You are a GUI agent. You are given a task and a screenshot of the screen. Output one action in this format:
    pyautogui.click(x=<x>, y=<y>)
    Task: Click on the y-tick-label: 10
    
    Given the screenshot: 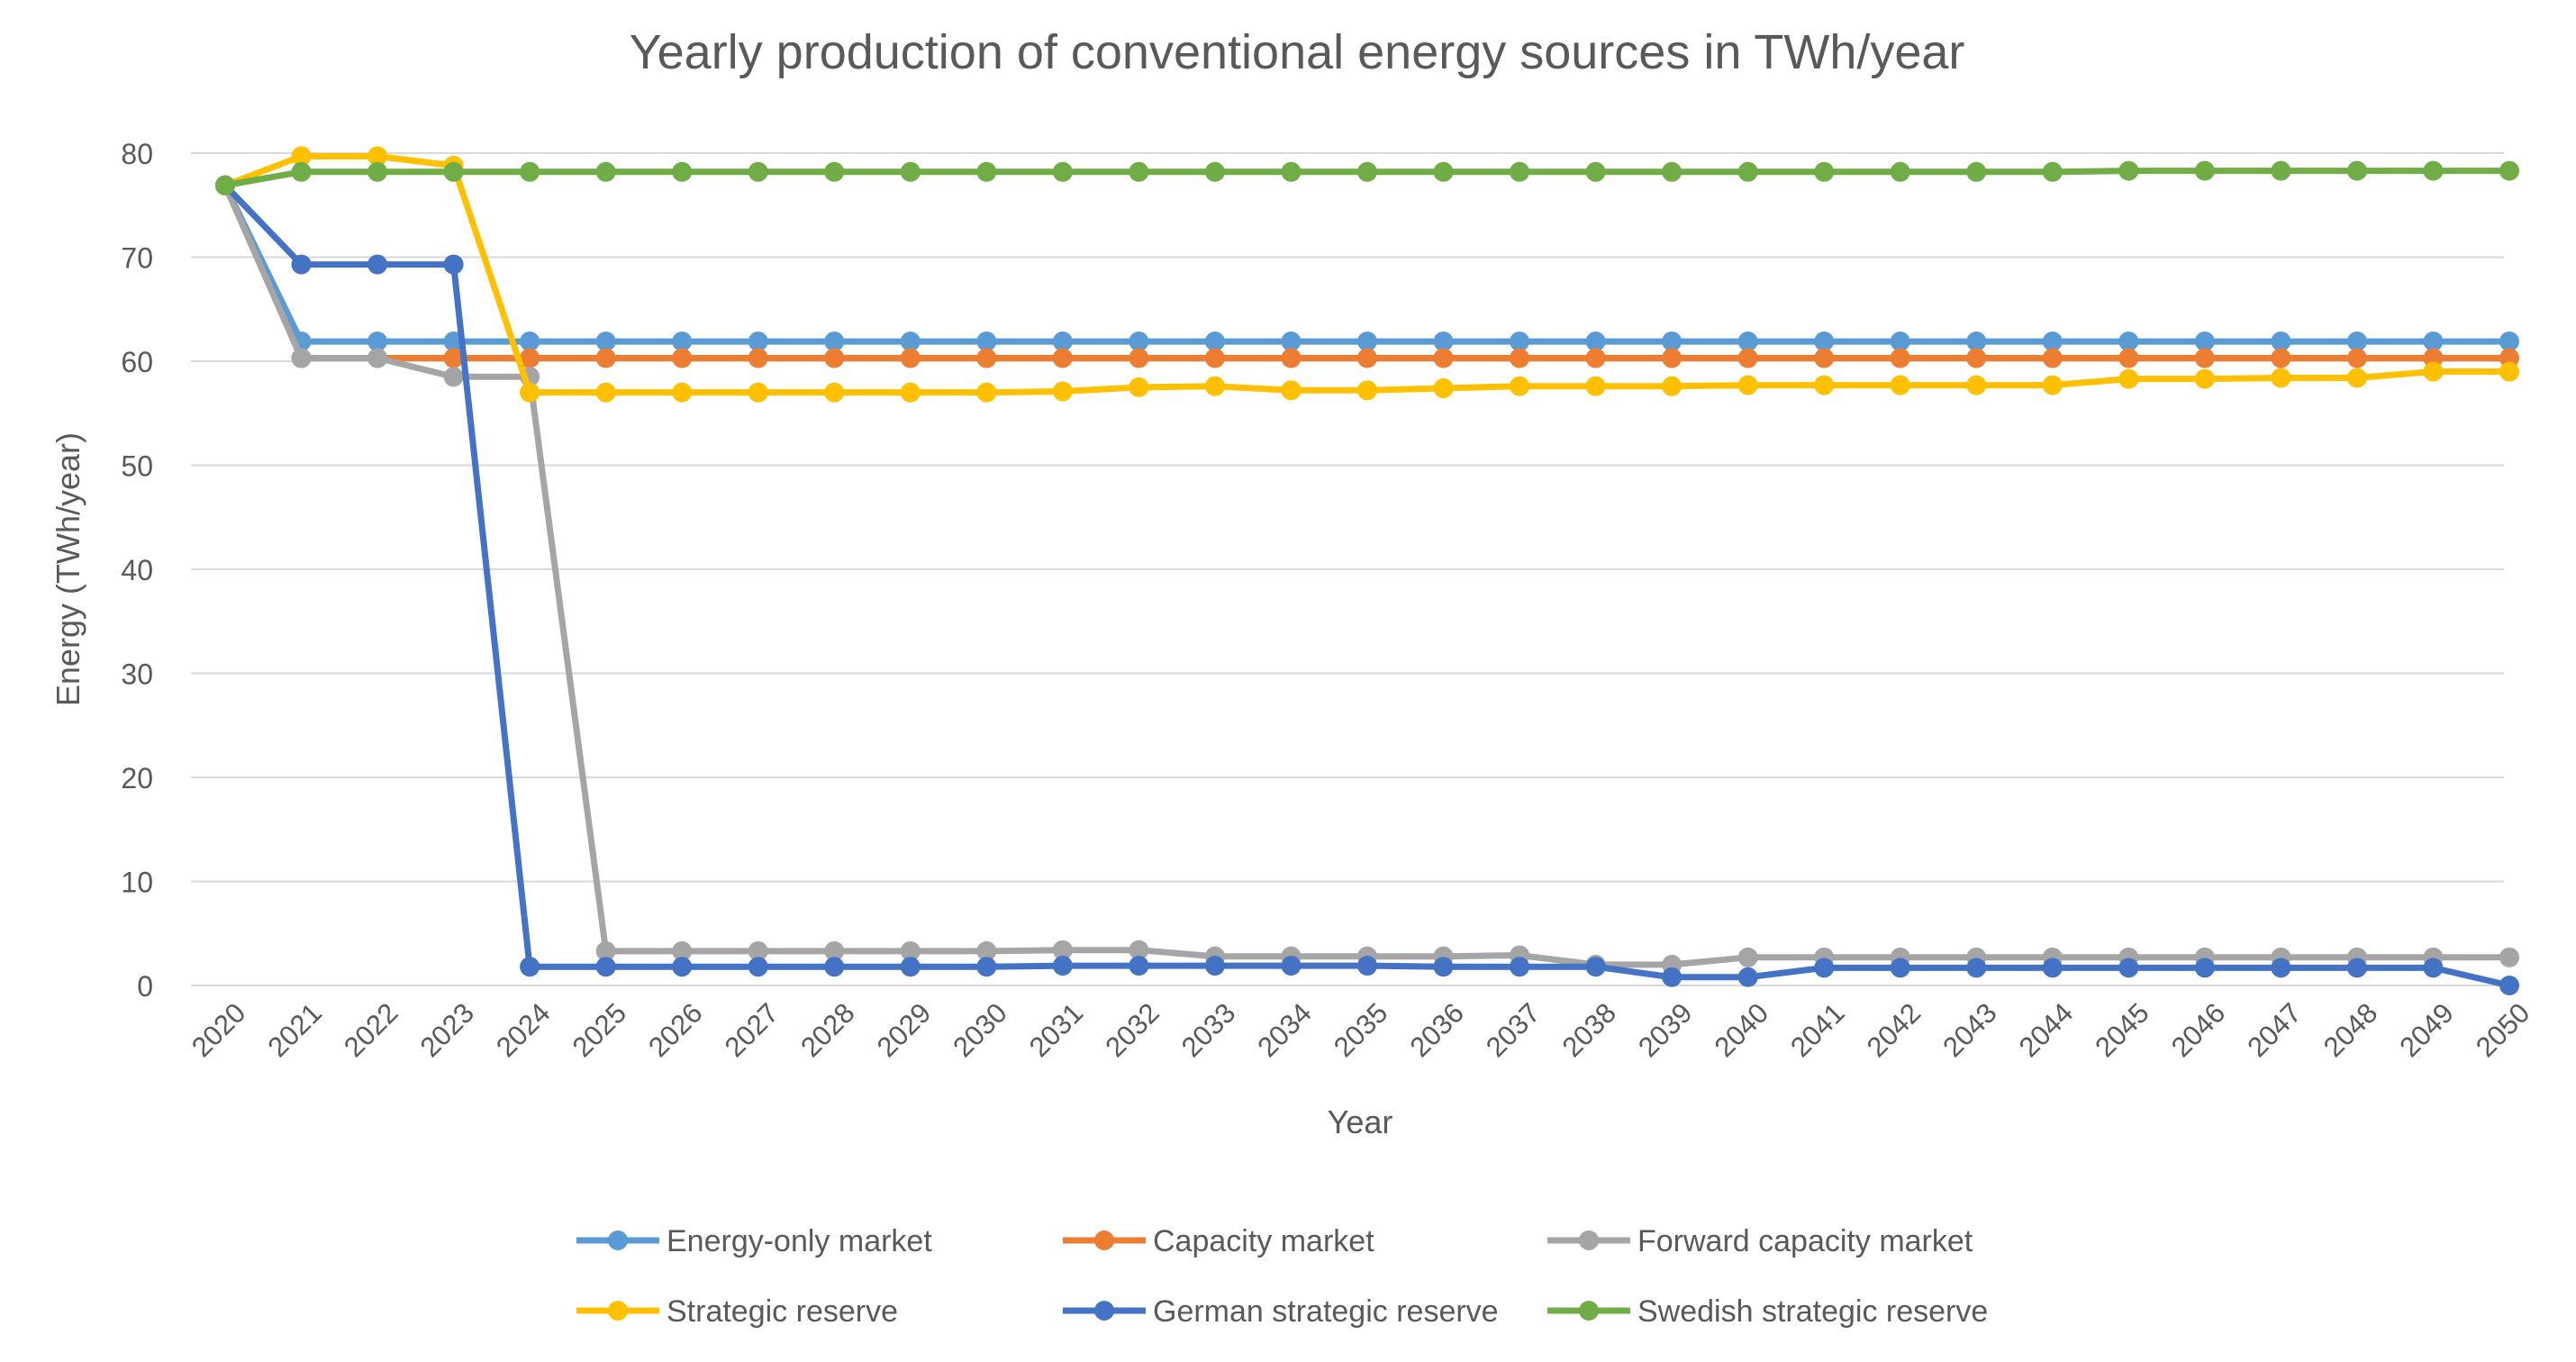 What is the action you would take?
    pyautogui.click(x=137, y=883)
    